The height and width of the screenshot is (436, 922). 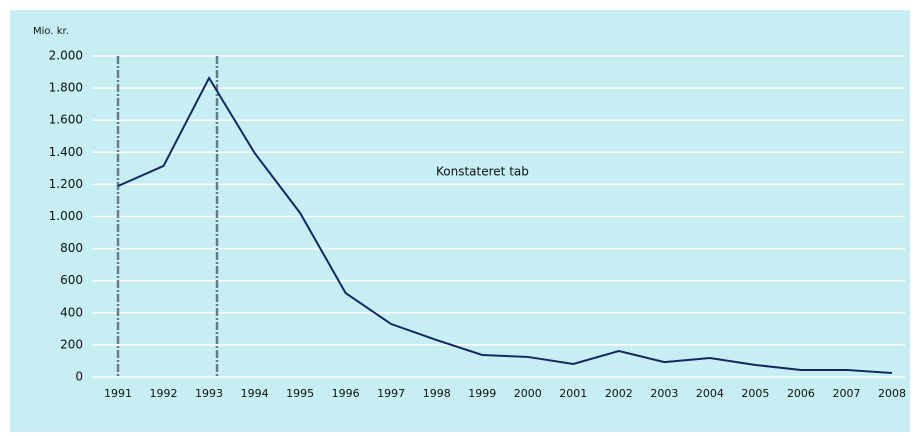 I want to click on x-tick-label: 2007, so click(x=846, y=393).